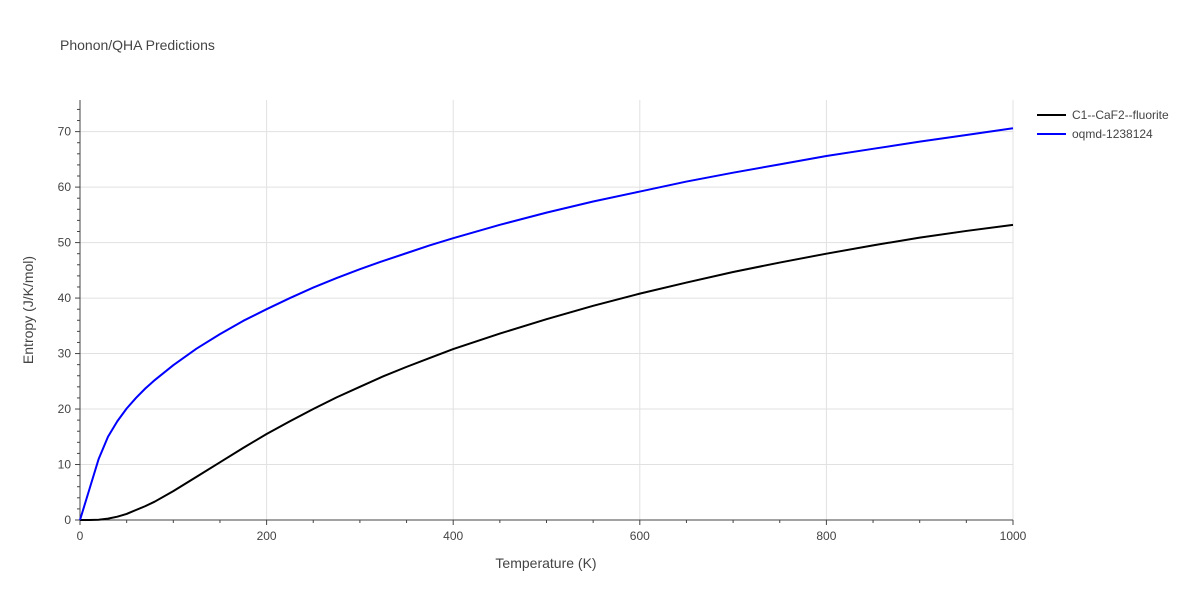  I want to click on y-tick-label: 10, so click(65, 465).